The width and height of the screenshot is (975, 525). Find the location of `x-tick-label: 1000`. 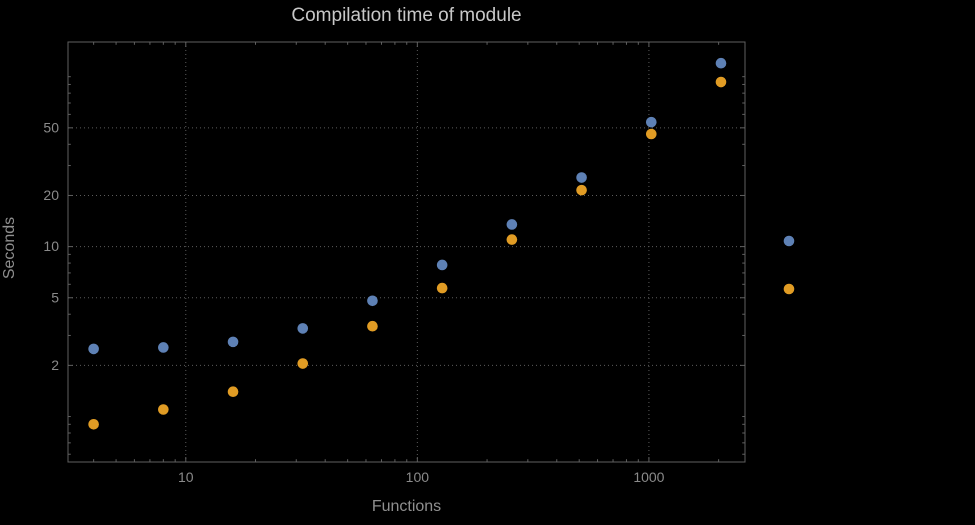

x-tick-label: 1000 is located at coordinates (648, 477).